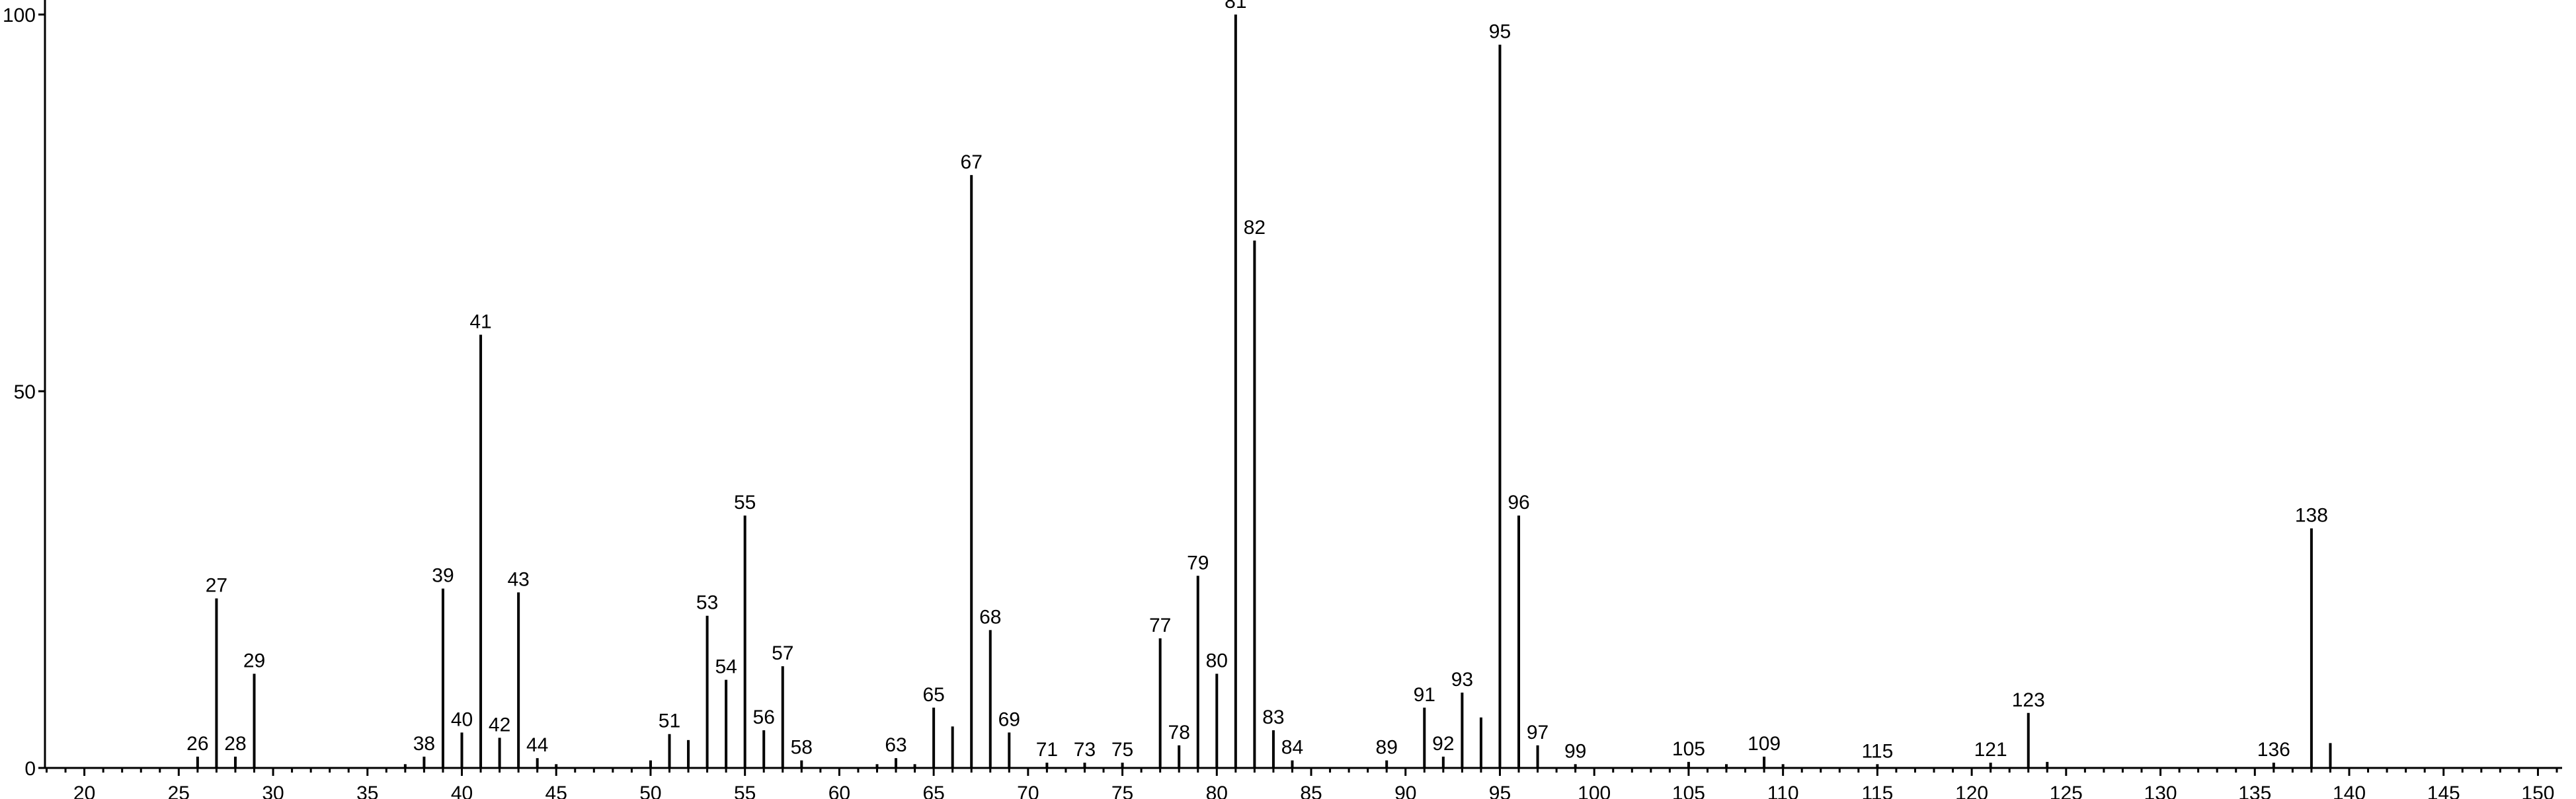  What do you see at coordinates (1783, 790) in the screenshot?
I see `x-tick-label: 110` at bounding box center [1783, 790].